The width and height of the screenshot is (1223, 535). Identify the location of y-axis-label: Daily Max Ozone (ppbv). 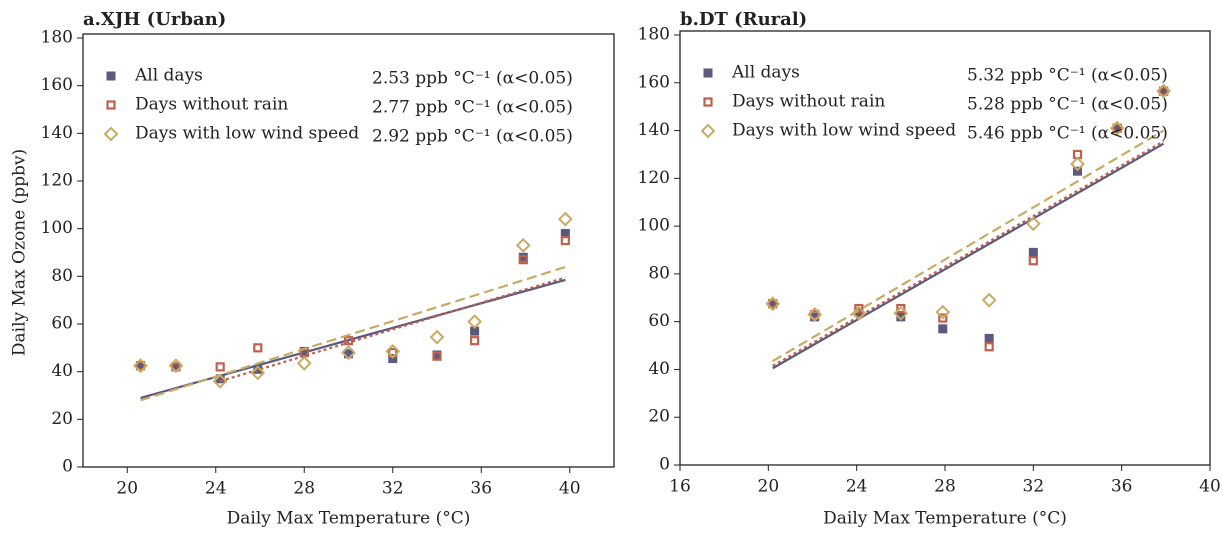
(20, 252).